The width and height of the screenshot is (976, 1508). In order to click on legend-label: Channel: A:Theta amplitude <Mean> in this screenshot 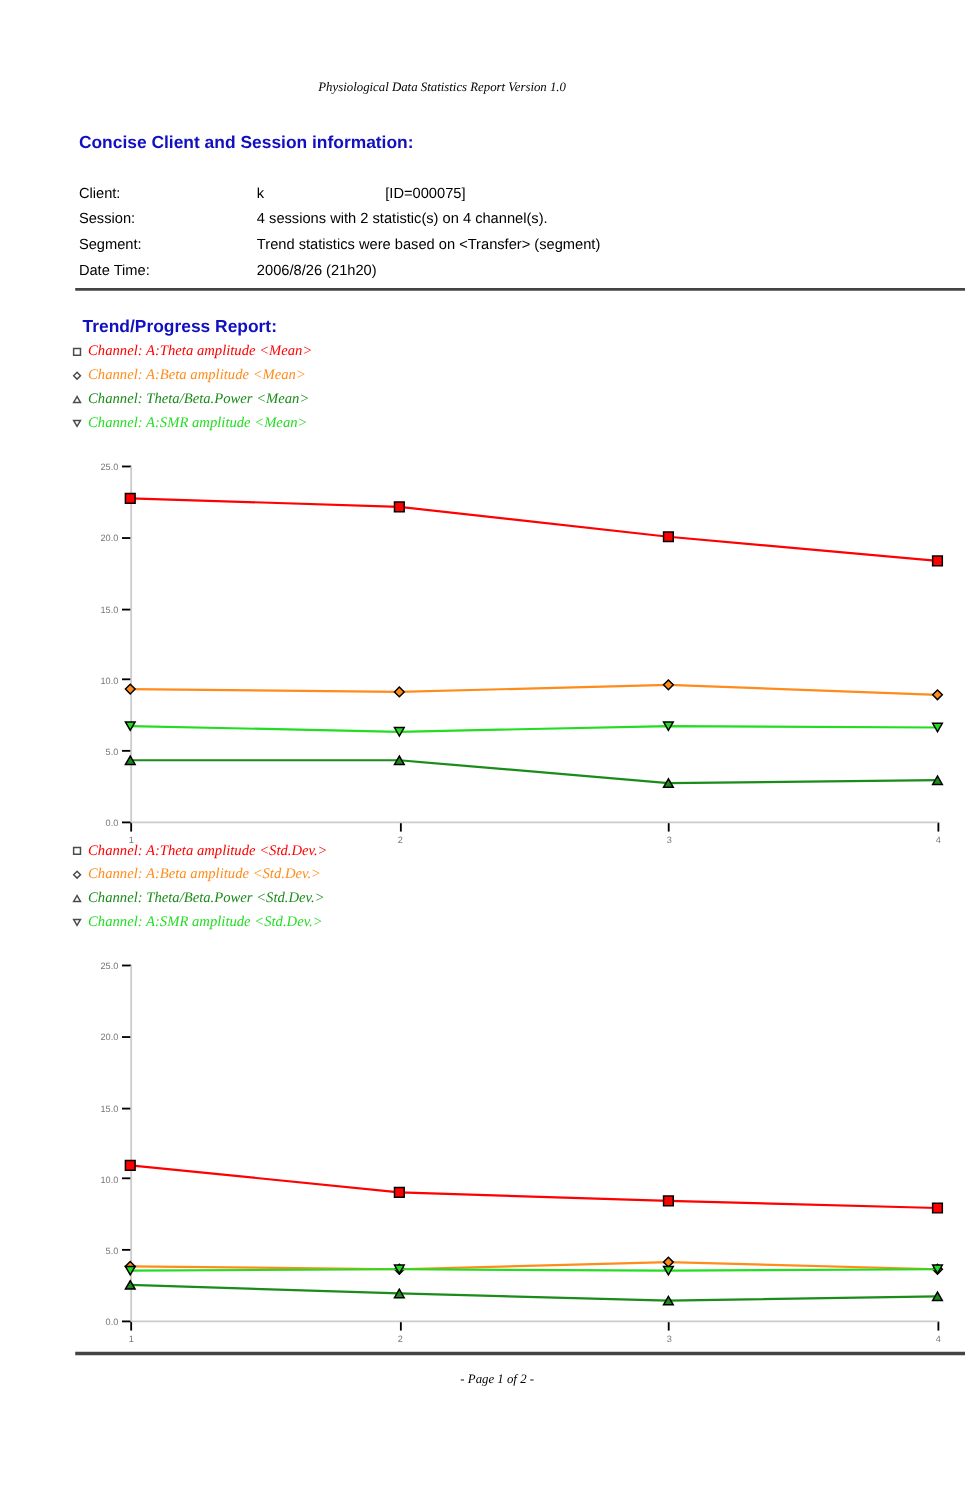, I will do `click(200, 350)`.